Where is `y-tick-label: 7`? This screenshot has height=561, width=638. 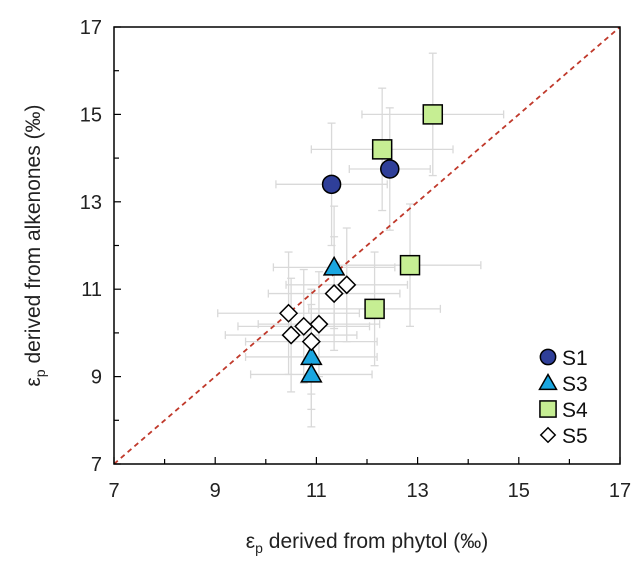
y-tick-label: 7 is located at coordinates (96, 465).